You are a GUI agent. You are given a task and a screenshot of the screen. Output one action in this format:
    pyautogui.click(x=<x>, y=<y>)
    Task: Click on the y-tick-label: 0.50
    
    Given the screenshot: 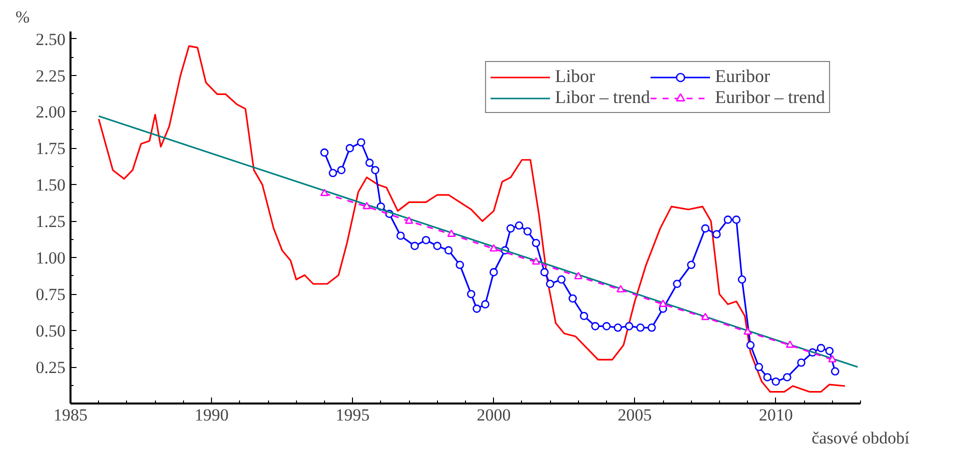 What is the action you would take?
    pyautogui.click(x=51, y=331)
    